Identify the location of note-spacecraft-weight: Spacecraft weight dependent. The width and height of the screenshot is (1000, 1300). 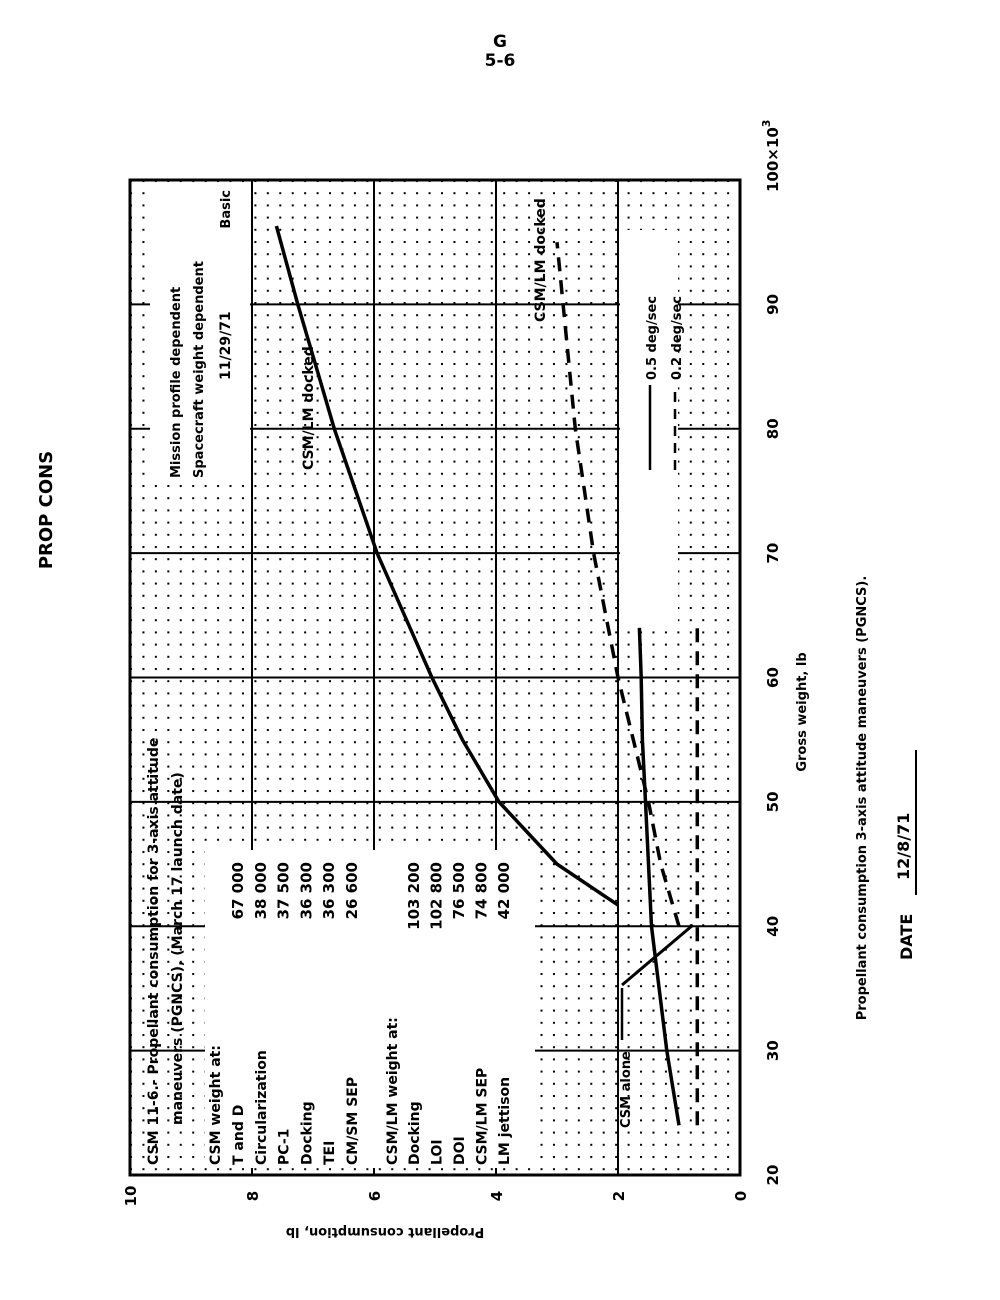
(199, 369).